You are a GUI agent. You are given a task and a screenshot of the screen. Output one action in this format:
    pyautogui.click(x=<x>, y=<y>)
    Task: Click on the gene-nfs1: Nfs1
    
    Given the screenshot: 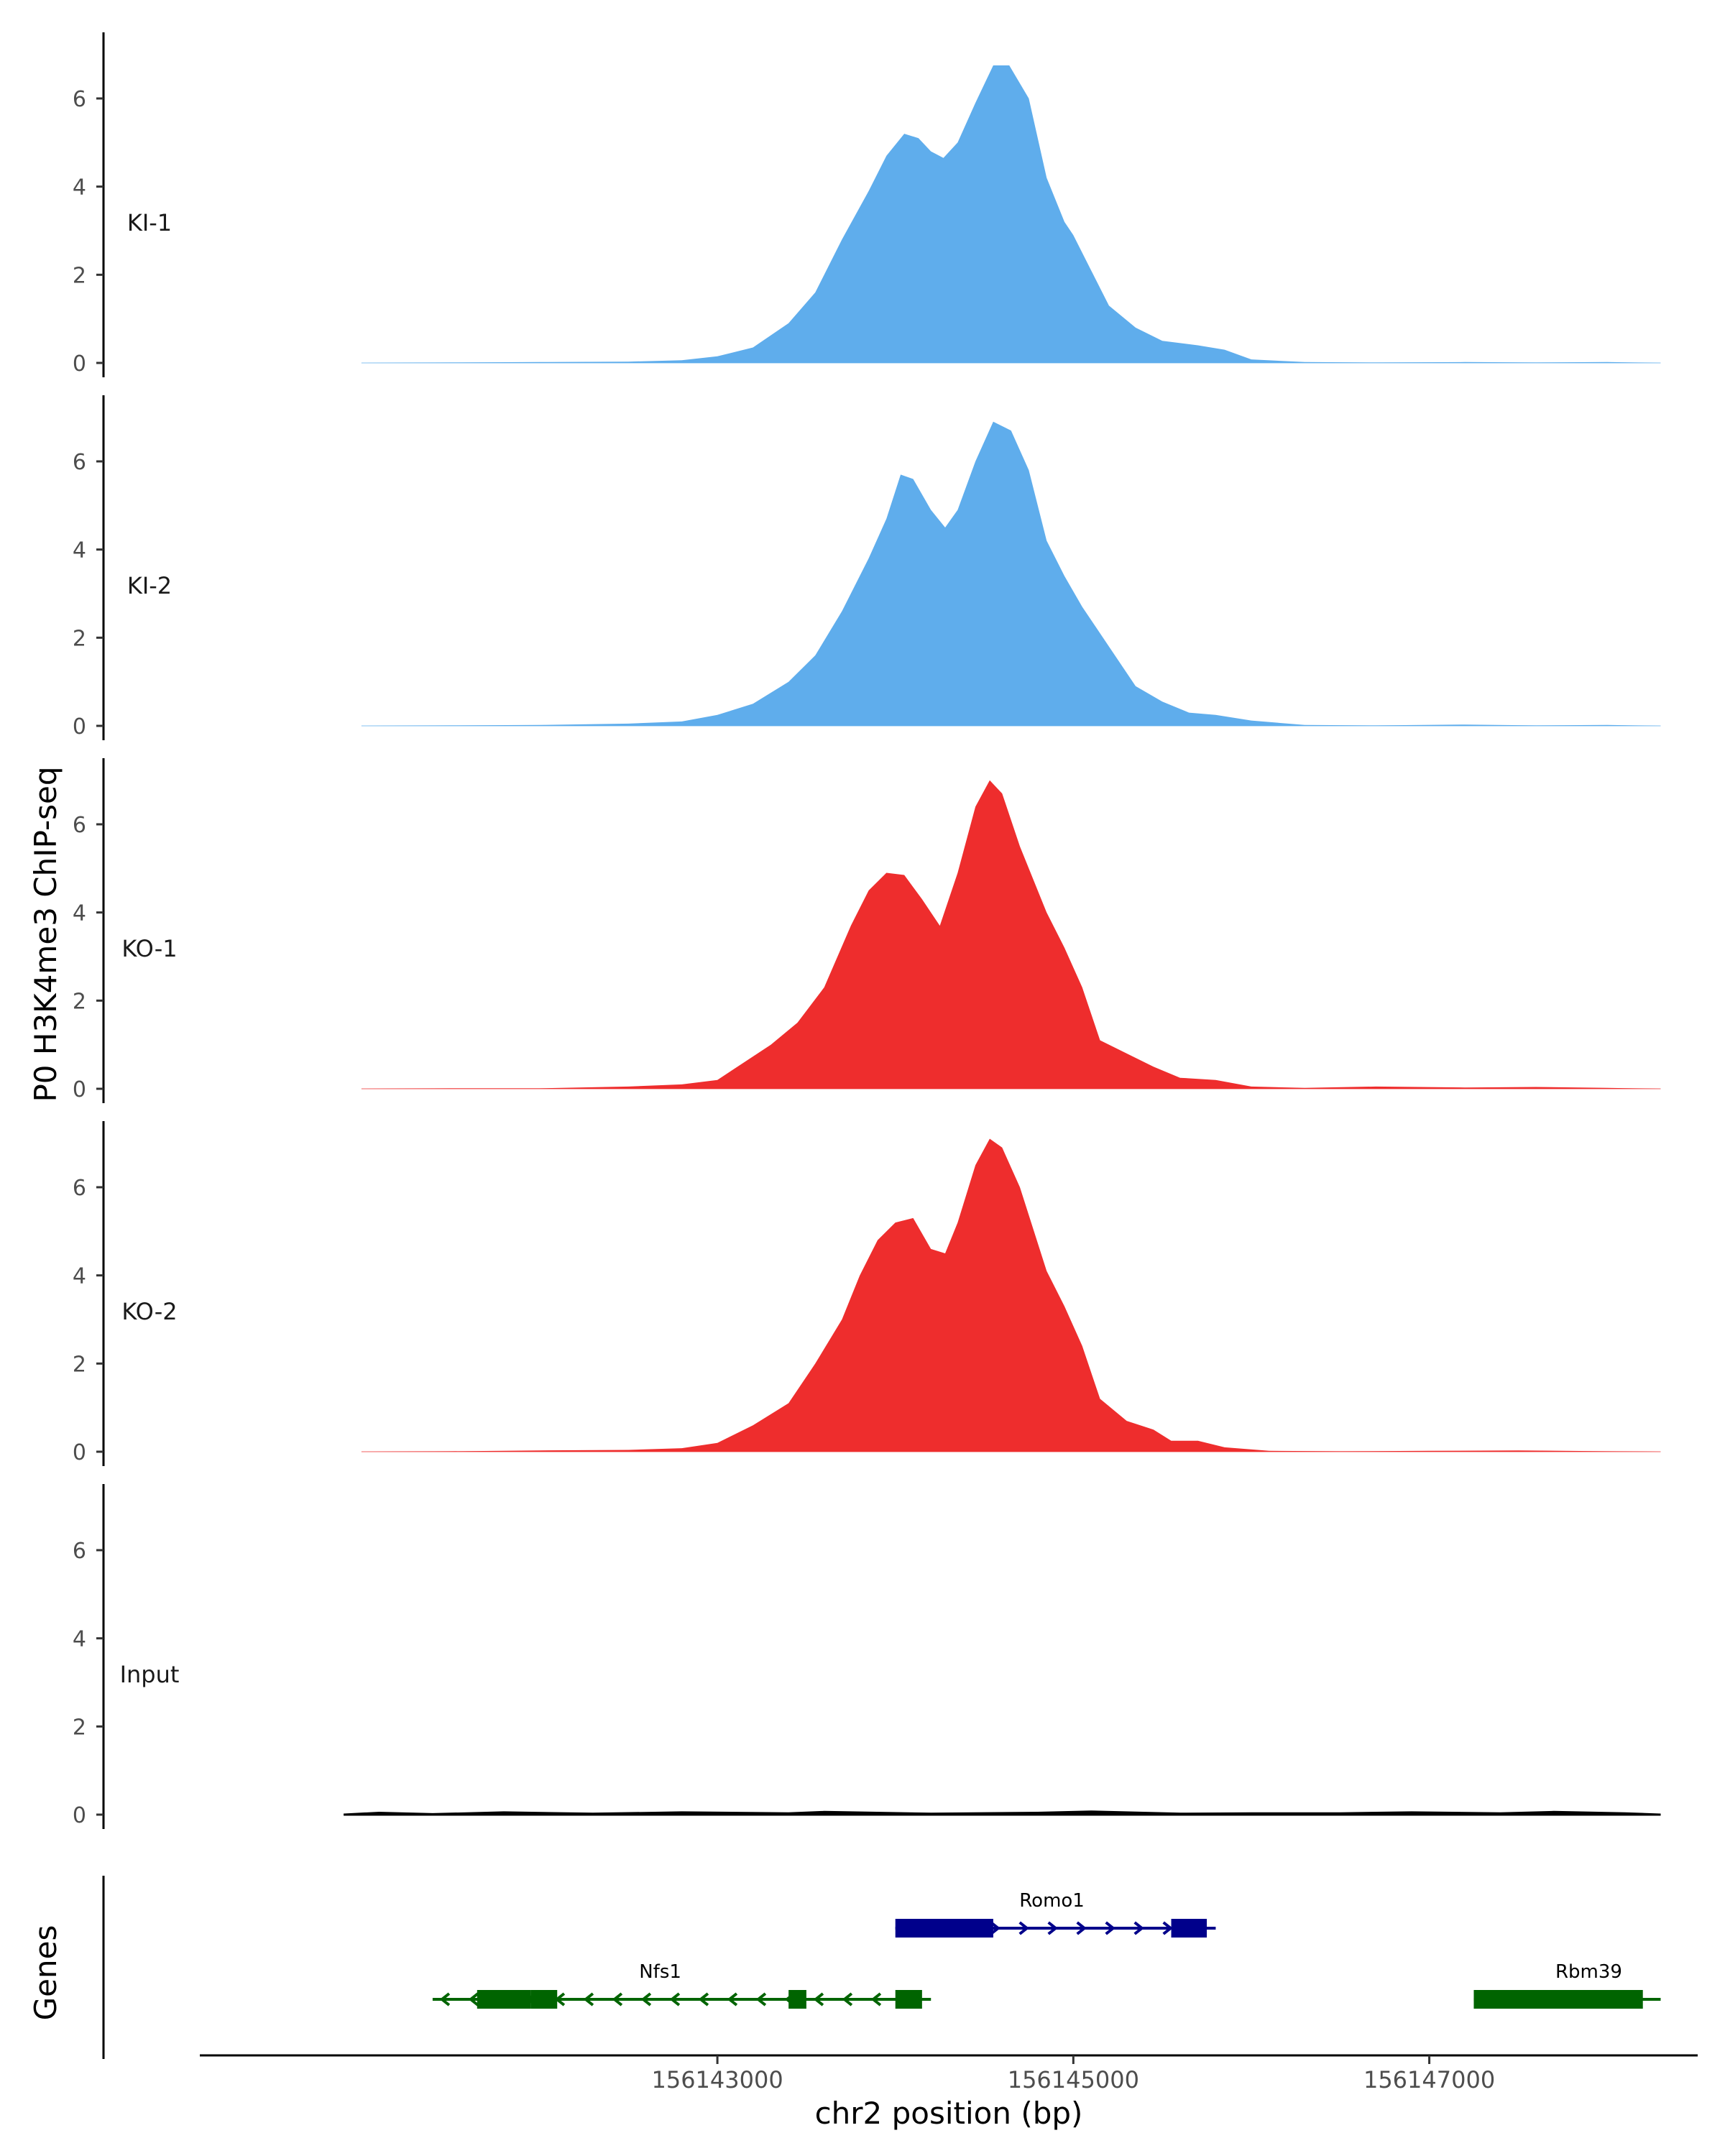 What is the action you would take?
    pyautogui.click(x=682, y=1985)
    